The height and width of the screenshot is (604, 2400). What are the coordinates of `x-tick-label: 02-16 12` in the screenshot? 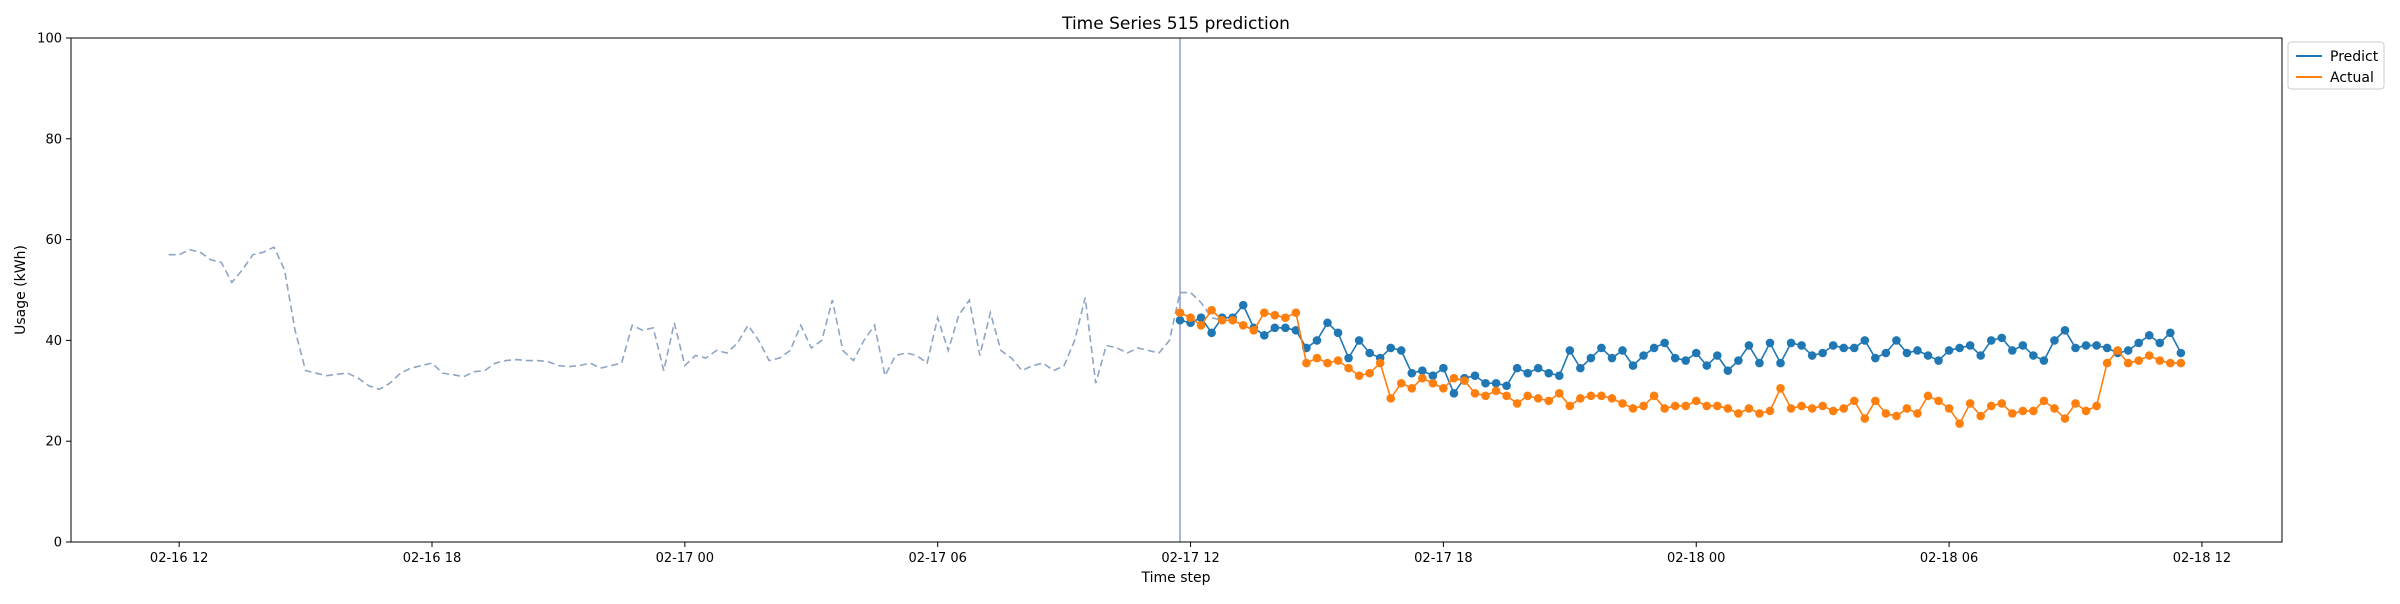 It's located at (179, 558).